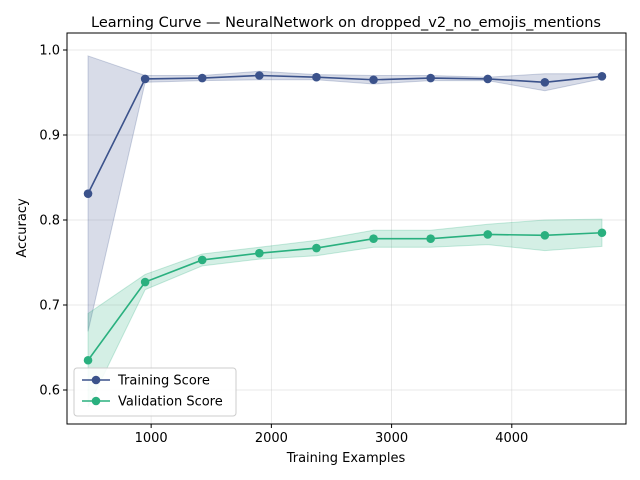 The width and height of the screenshot is (640, 480). What do you see at coordinates (170, 402) in the screenshot?
I see `legend-label: Validation Score` at bounding box center [170, 402].